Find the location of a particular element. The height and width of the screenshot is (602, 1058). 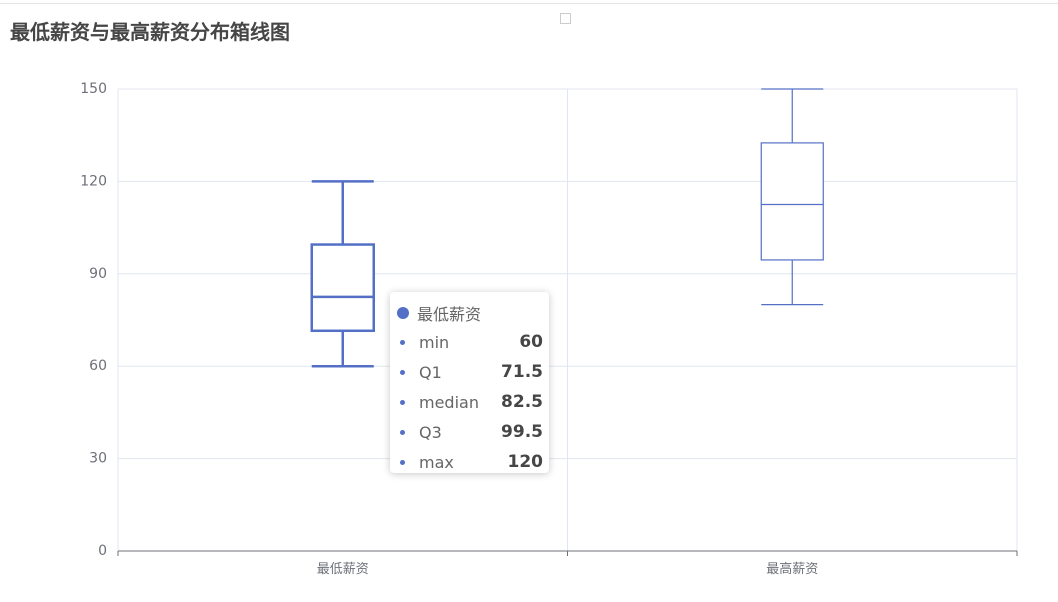

tooltip-row-label: max is located at coordinates (436, 462).